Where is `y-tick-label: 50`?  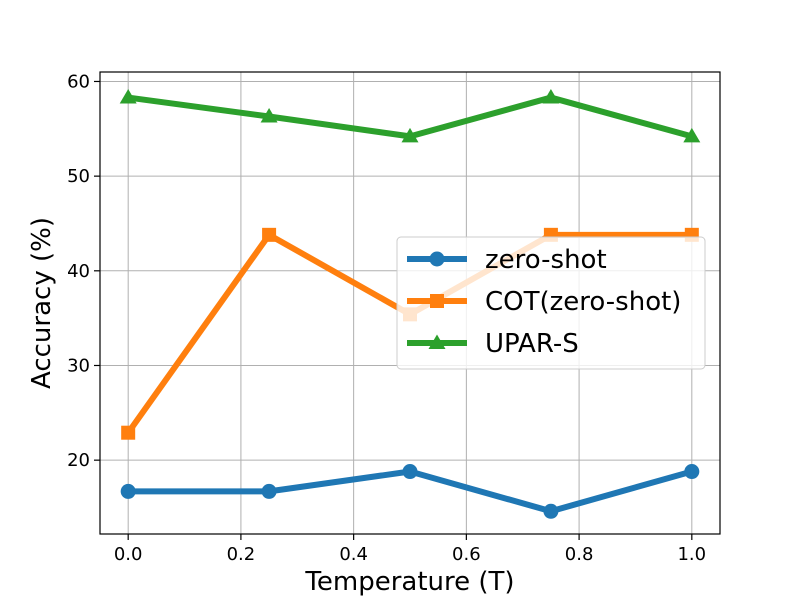
y-tick-label: 50 is located at coordinates (78, 176).